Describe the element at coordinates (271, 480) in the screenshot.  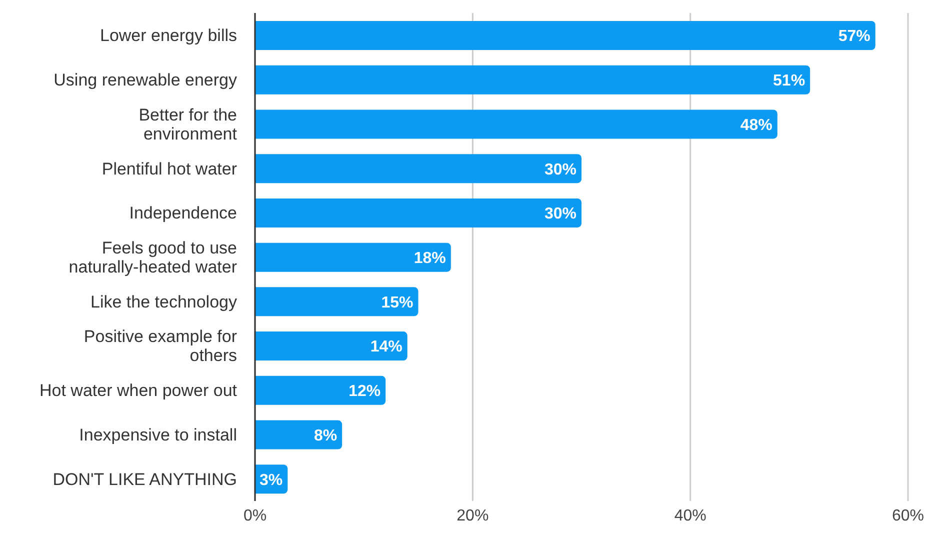
I see `data-label: 3%` at that location.